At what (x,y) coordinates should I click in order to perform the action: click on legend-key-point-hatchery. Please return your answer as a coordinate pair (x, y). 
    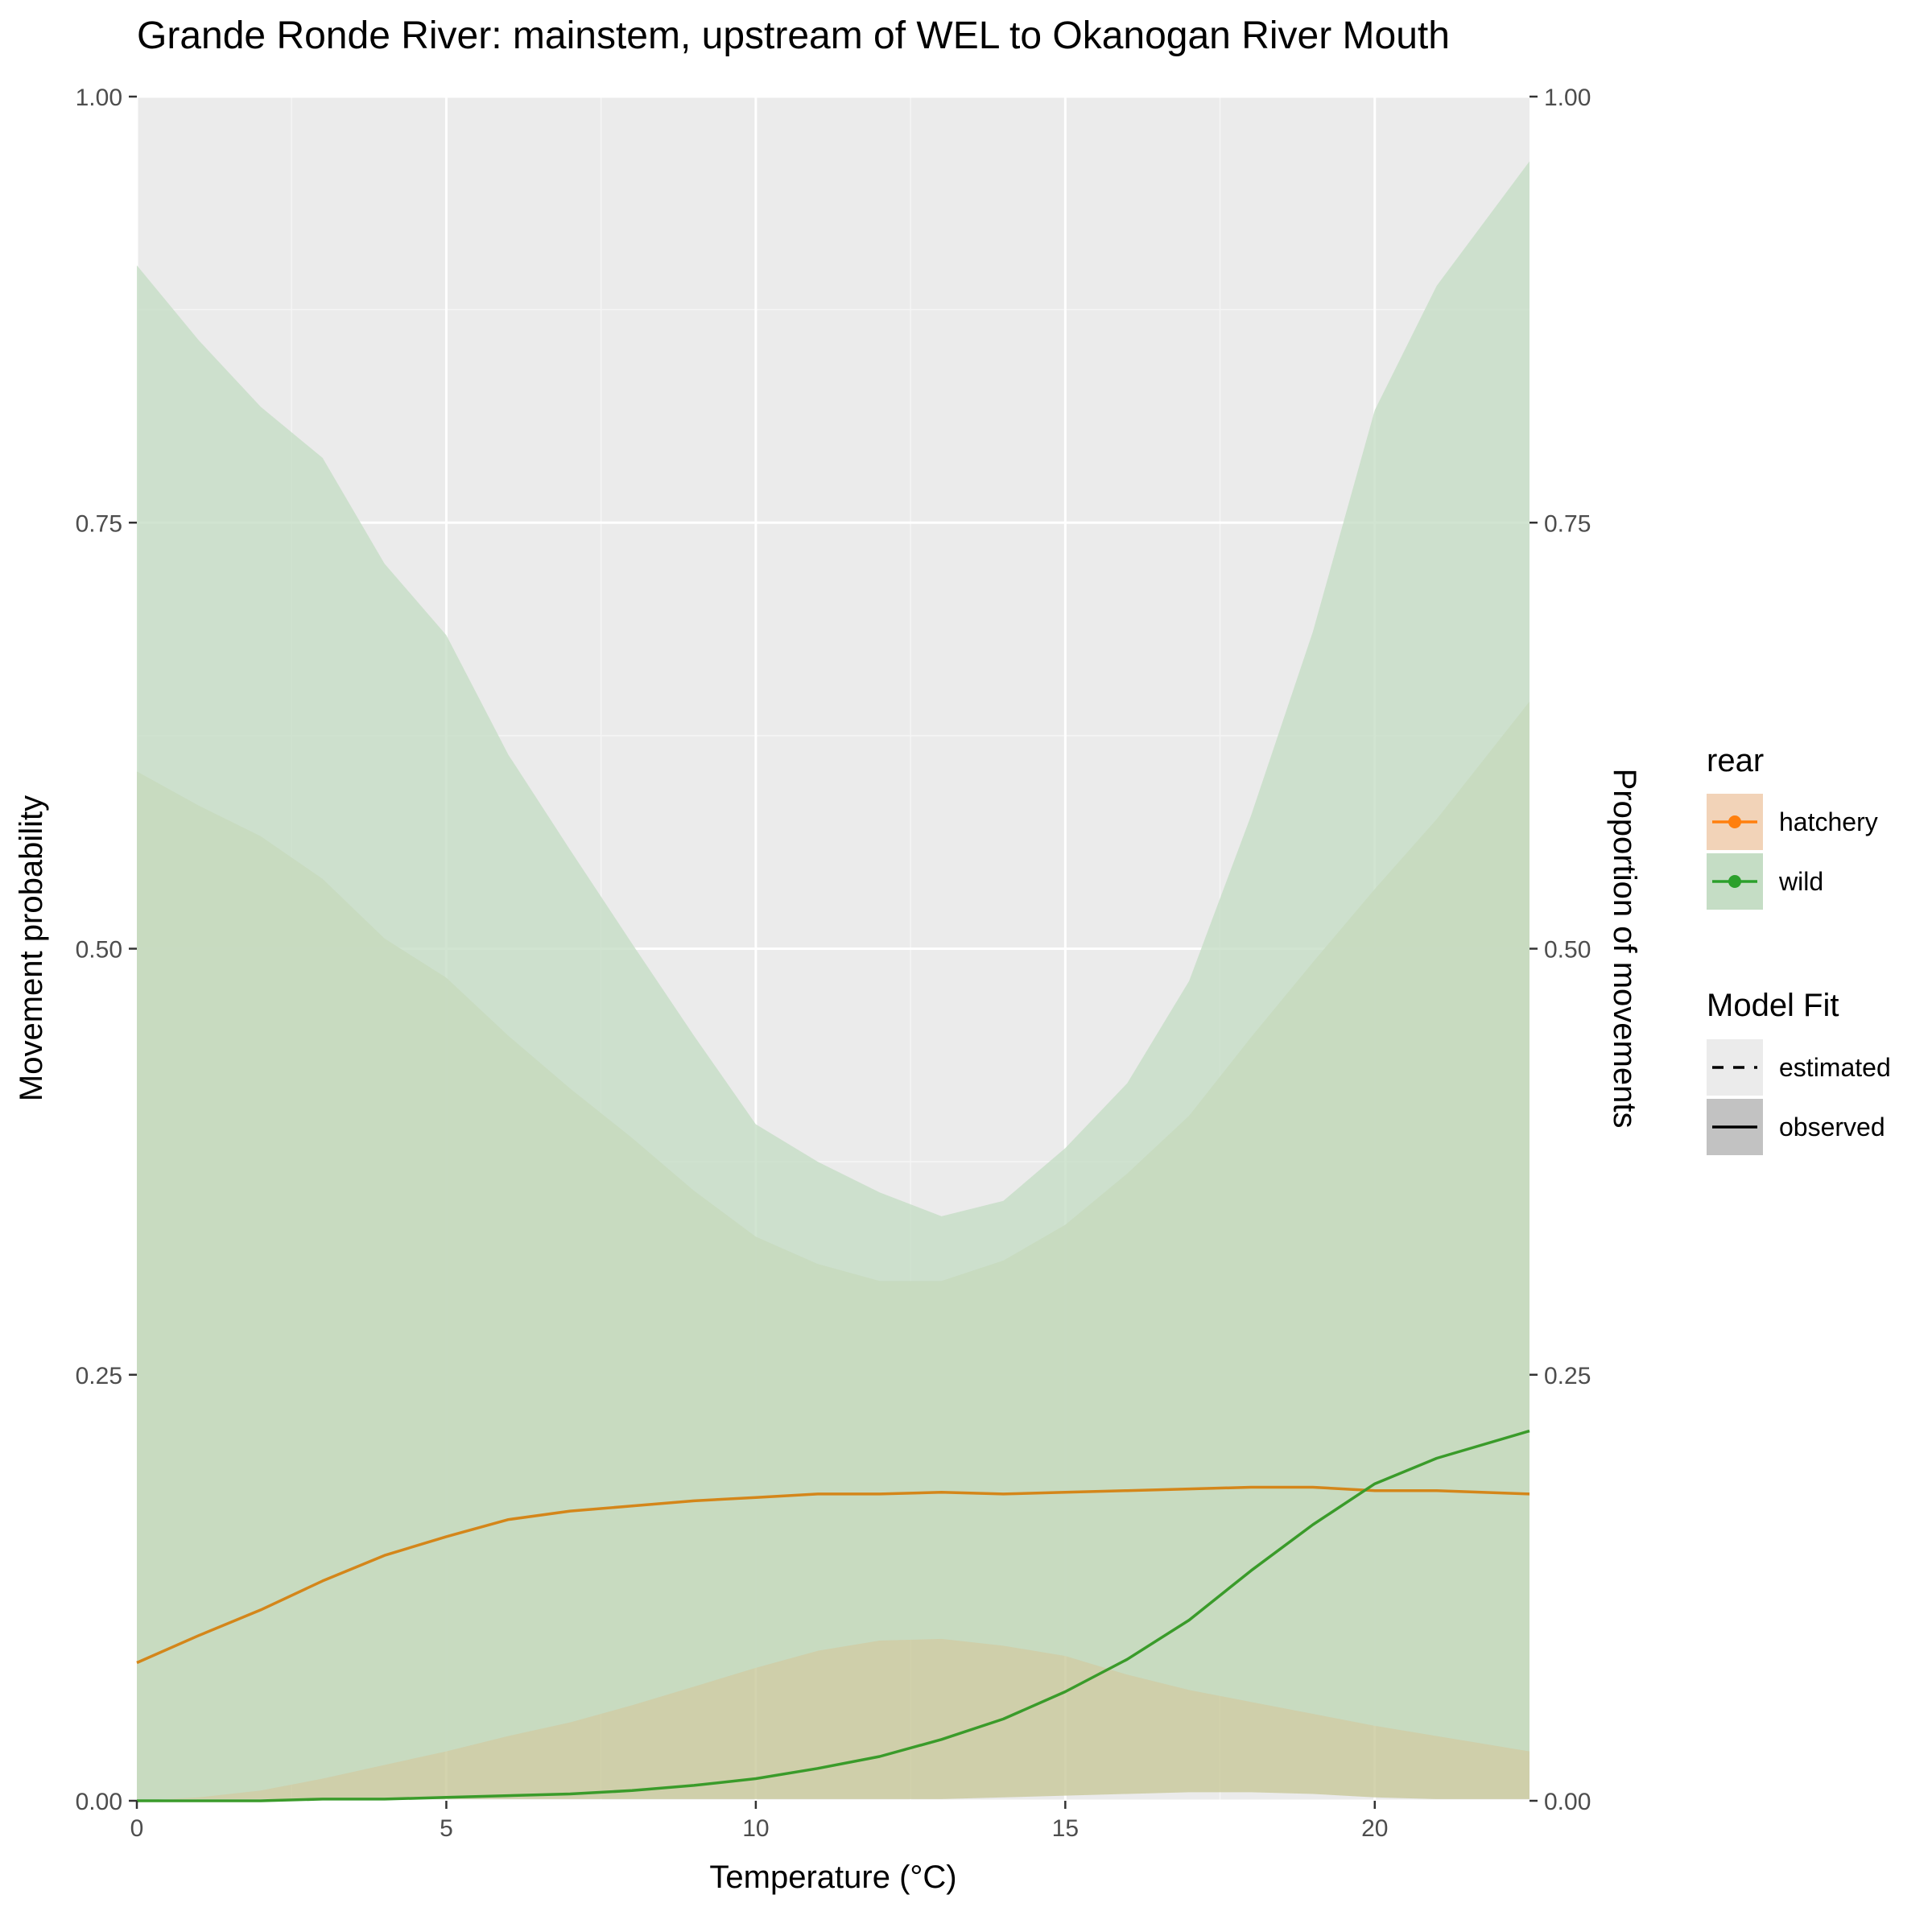
    Looking at the image, I should click on (1734, 821).